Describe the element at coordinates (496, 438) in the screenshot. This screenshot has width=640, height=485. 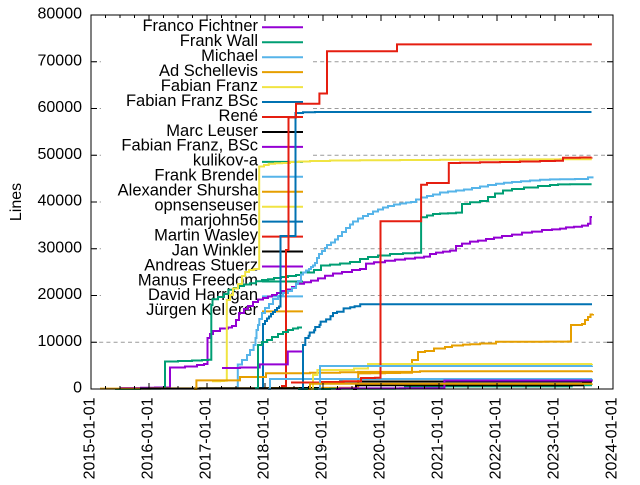
I see `svg-text: 2022-01-01` at that location.